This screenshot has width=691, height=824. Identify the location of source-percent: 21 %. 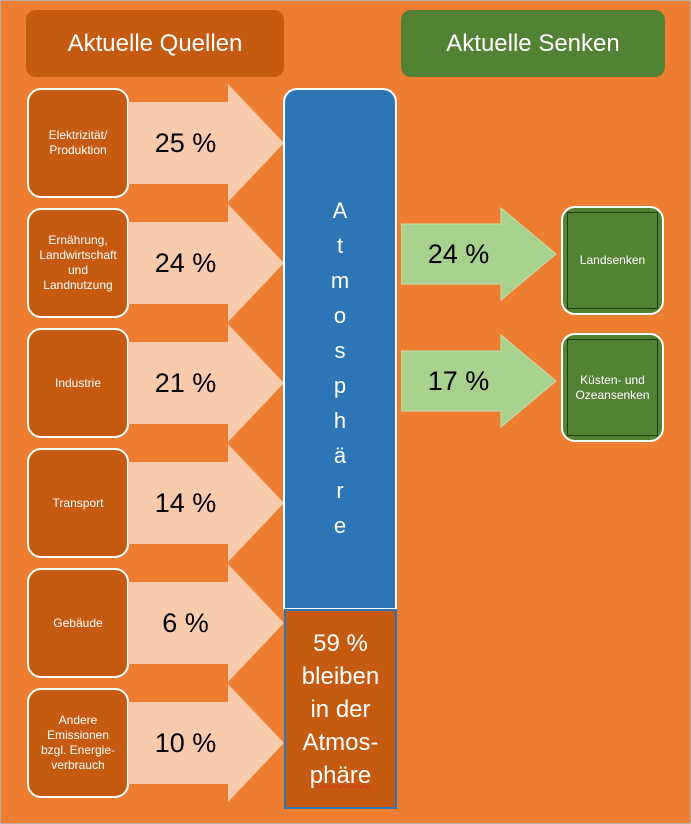
(185, 382).